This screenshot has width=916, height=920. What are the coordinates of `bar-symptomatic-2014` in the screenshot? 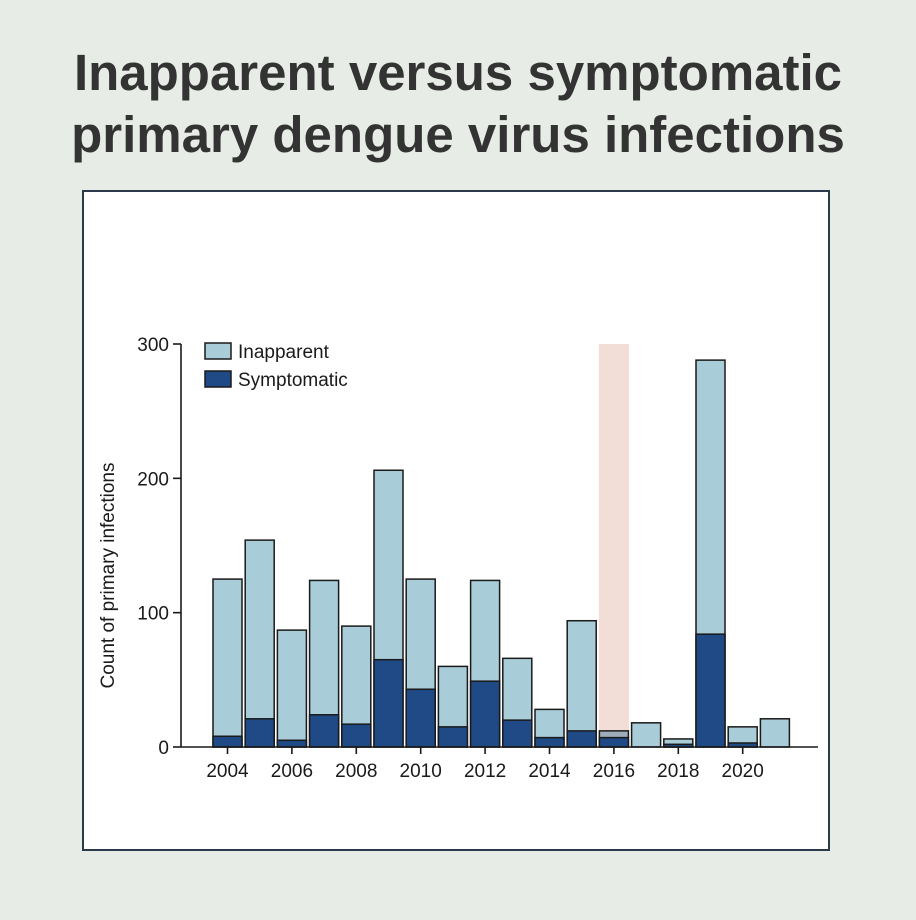 It's located at (549, 742).